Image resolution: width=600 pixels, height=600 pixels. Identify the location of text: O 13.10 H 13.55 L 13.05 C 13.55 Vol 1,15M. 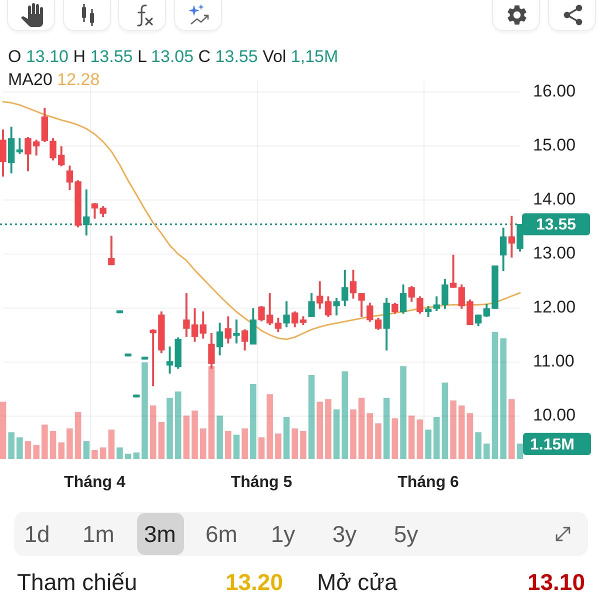
(173, 56).